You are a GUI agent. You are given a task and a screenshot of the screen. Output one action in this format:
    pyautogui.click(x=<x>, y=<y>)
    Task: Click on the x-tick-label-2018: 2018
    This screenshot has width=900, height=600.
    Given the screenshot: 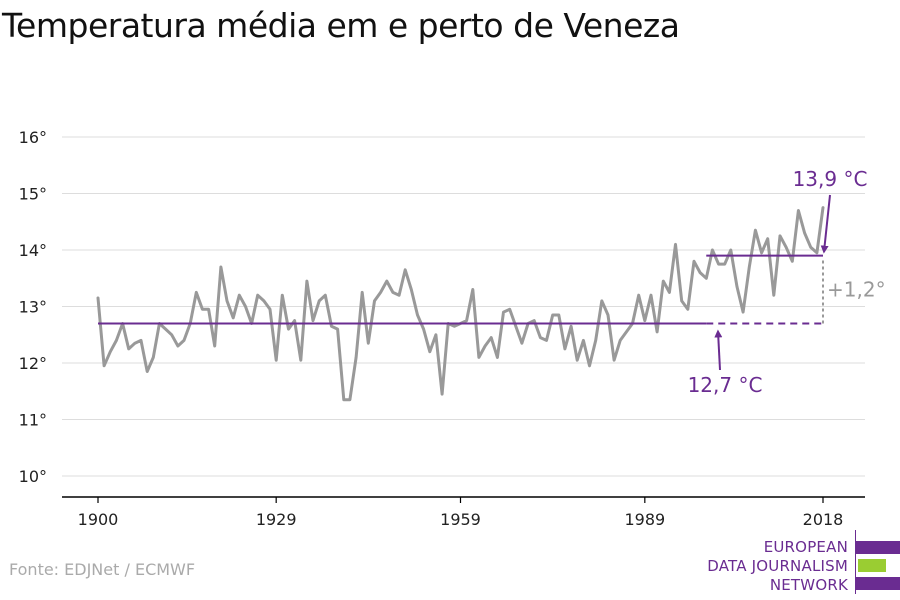 What is the action you would take?
    pyautogui.click(x=823, y=519)
    